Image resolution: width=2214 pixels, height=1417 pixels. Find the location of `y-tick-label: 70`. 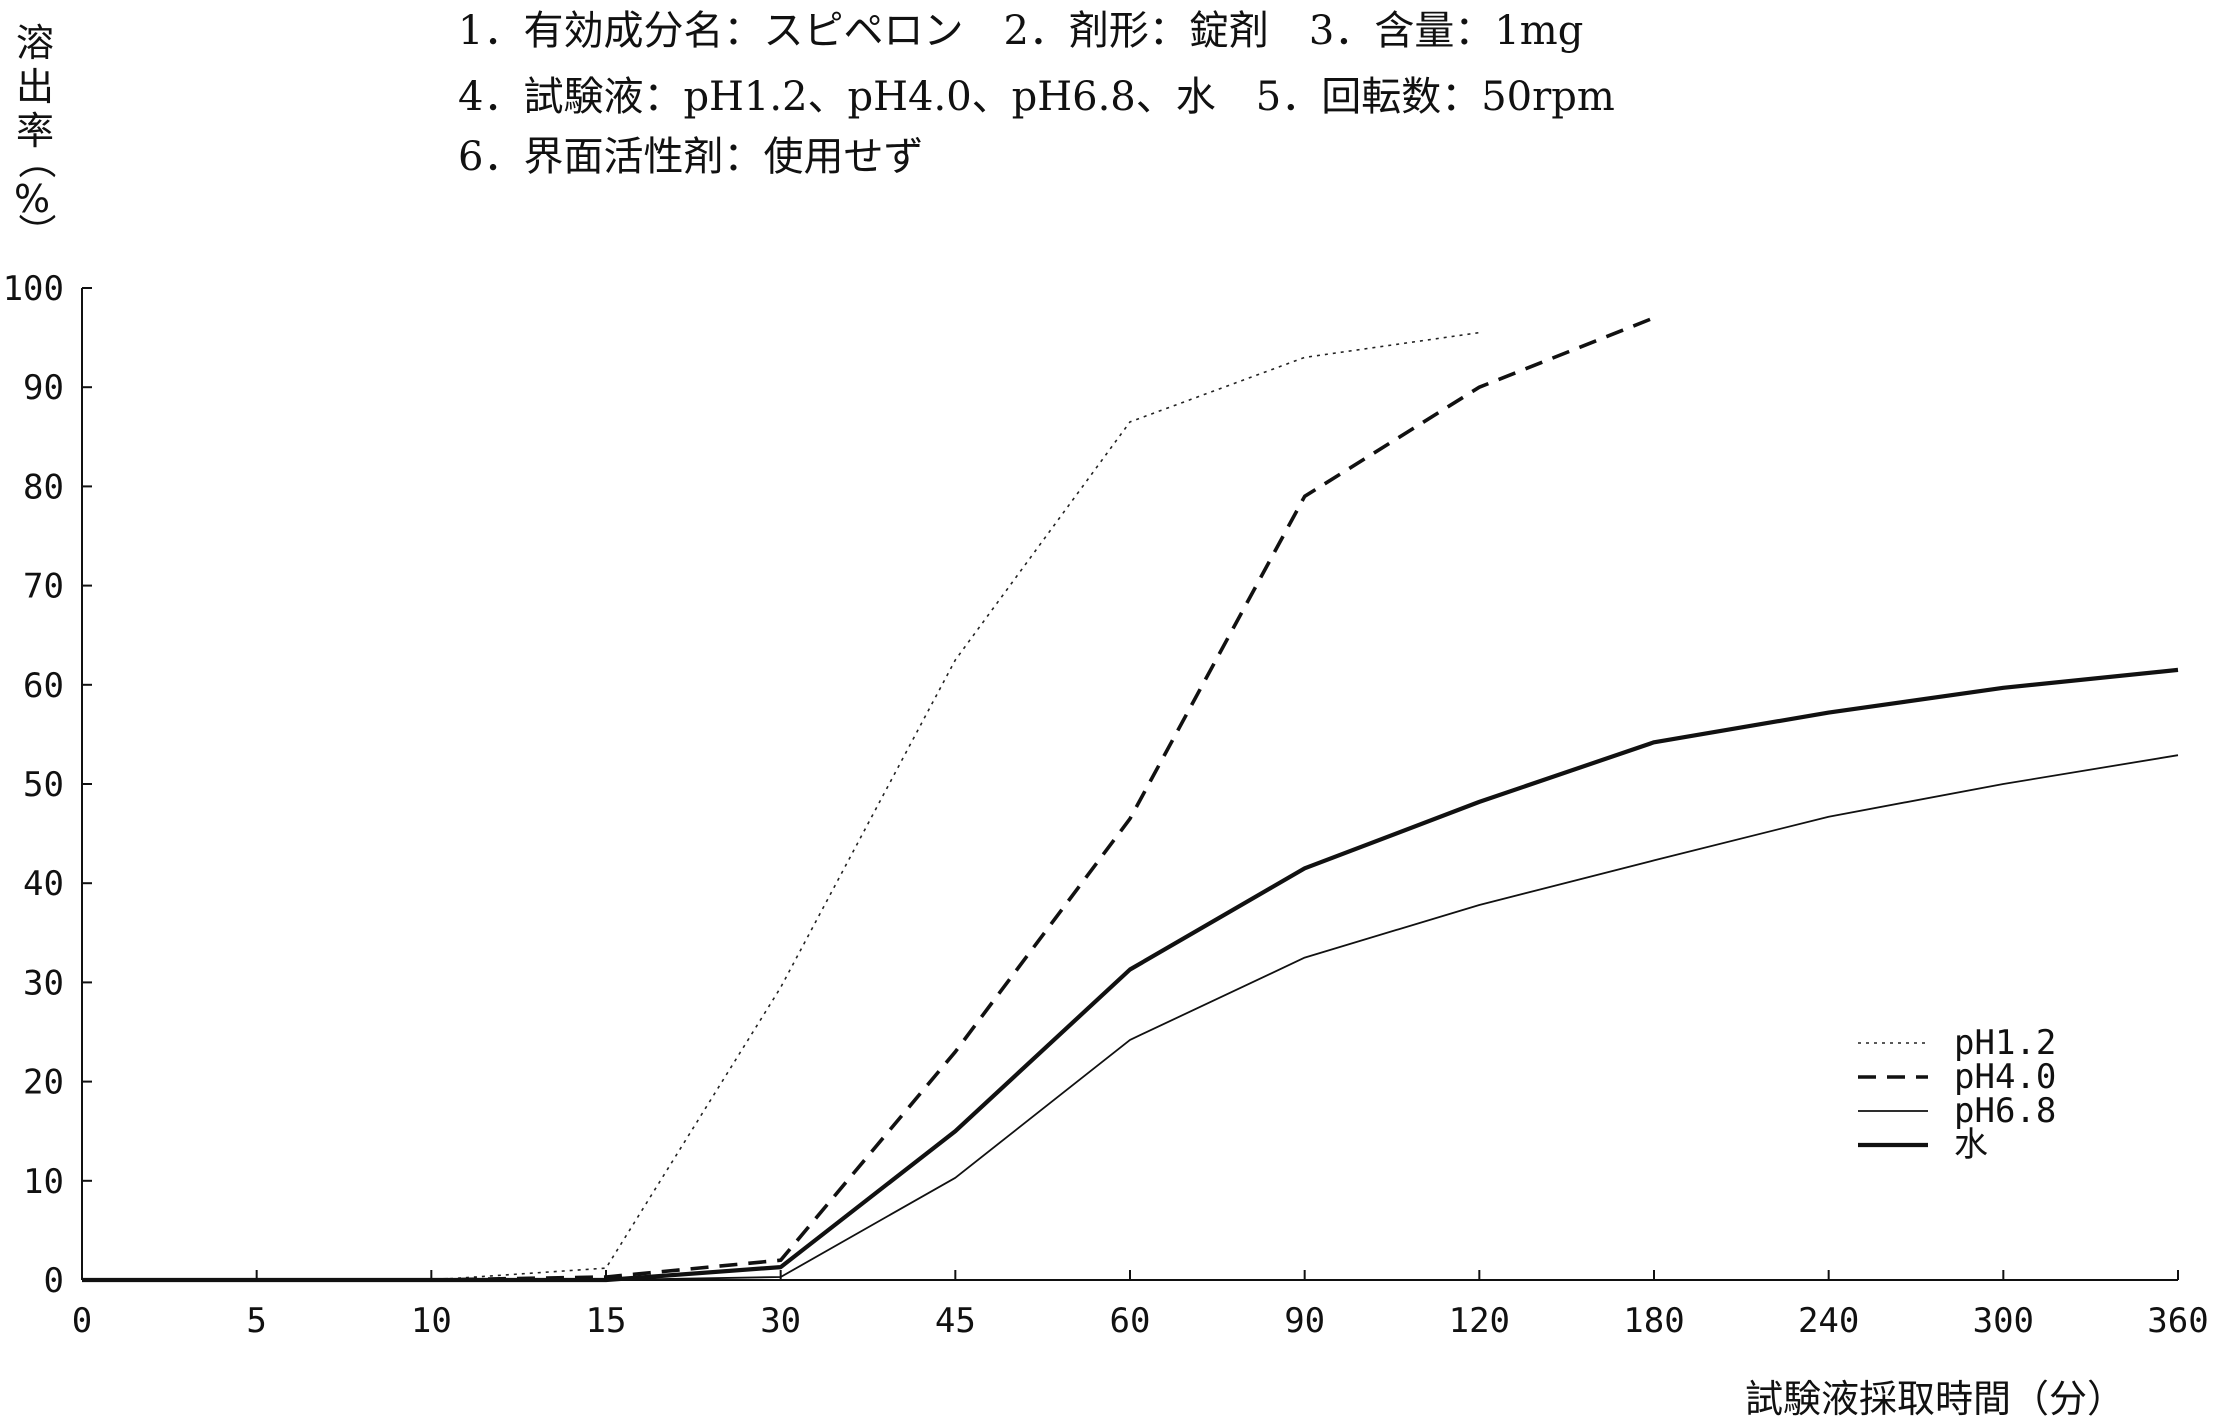

y-tick-label: 70 is located at coordinates (43, 587).